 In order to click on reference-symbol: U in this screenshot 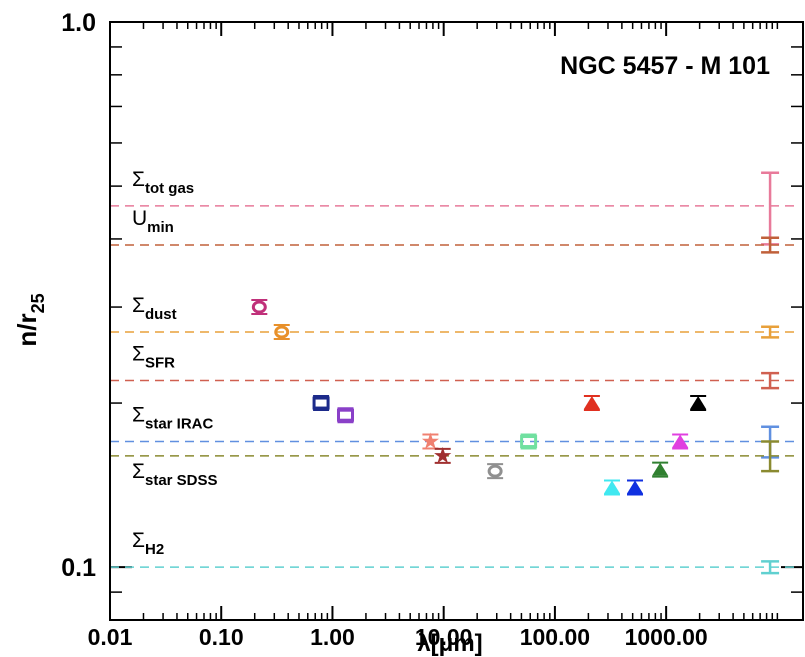, I will do `click(139, 218)`.